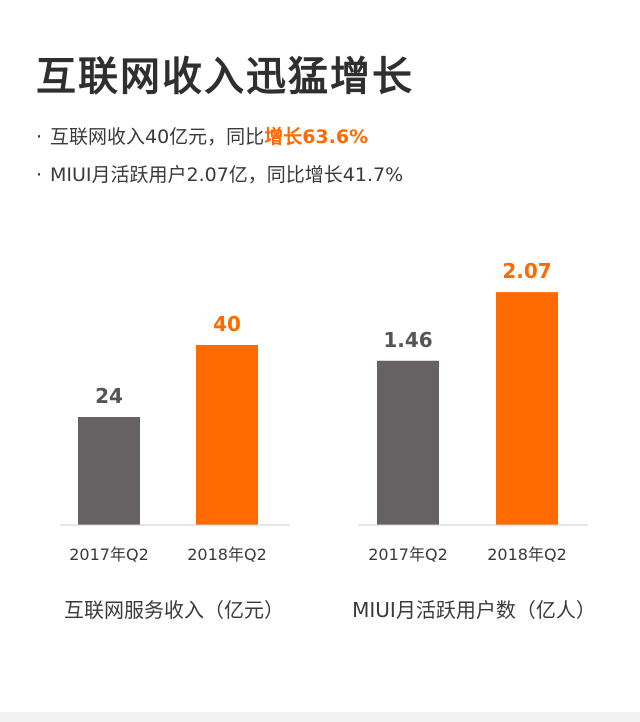 Image resolution: width=640 pixels, height=722 pixels. I want to click on chart1-tick-label-2: 2018年Q2, so click(227, 554).